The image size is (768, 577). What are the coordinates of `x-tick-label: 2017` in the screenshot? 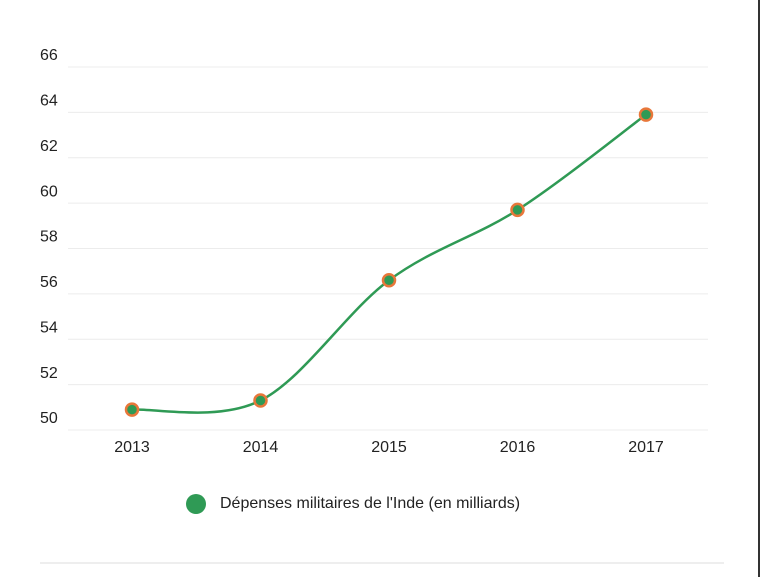 It's located at (646, 447).